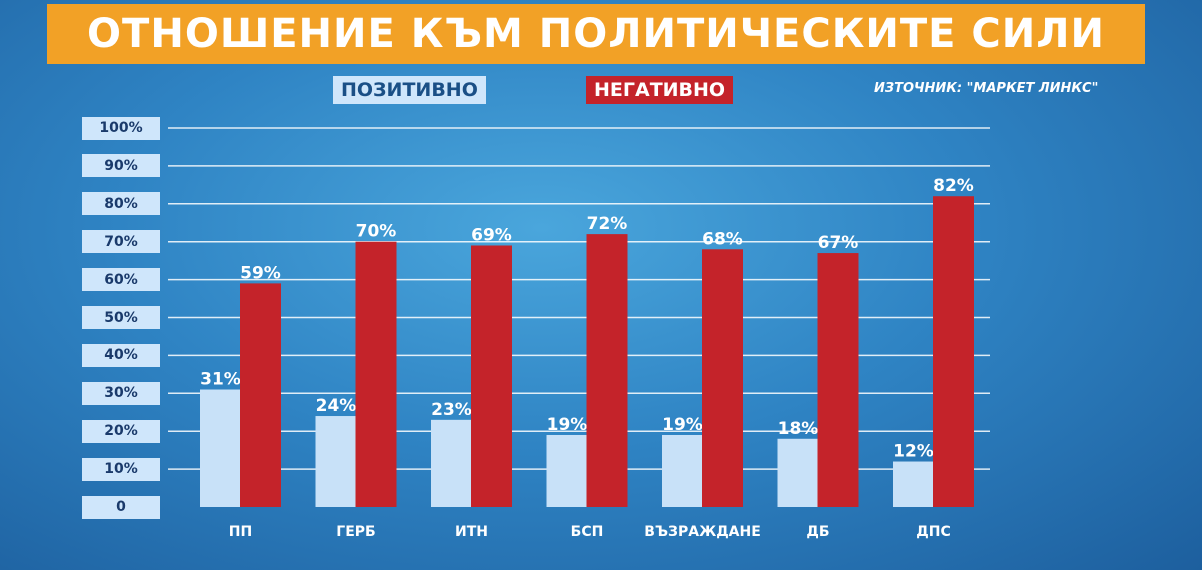  What do you see at coordinates (953, 186) in the screenshot?
I see `data-label: 82%` at bounding box center [953, 186].